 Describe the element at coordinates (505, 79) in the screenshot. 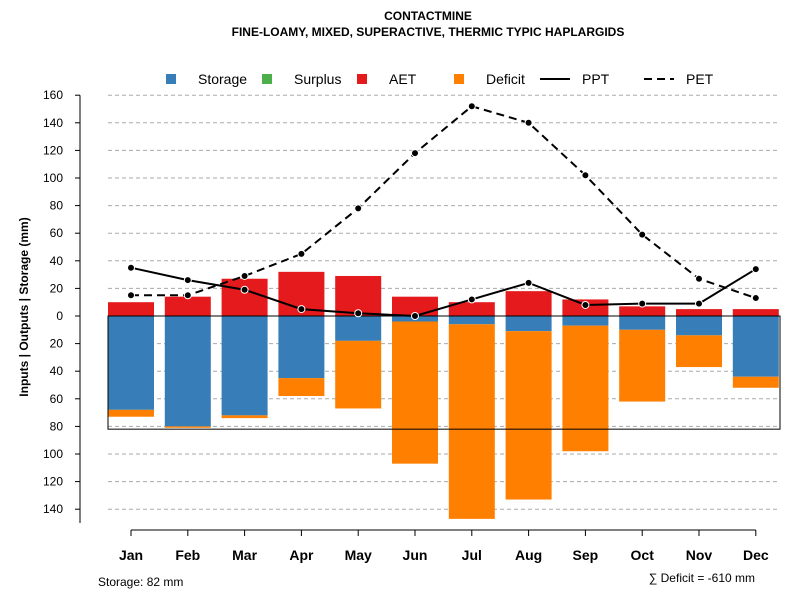

I see `deficit-legend-label: Deficit` at that location.